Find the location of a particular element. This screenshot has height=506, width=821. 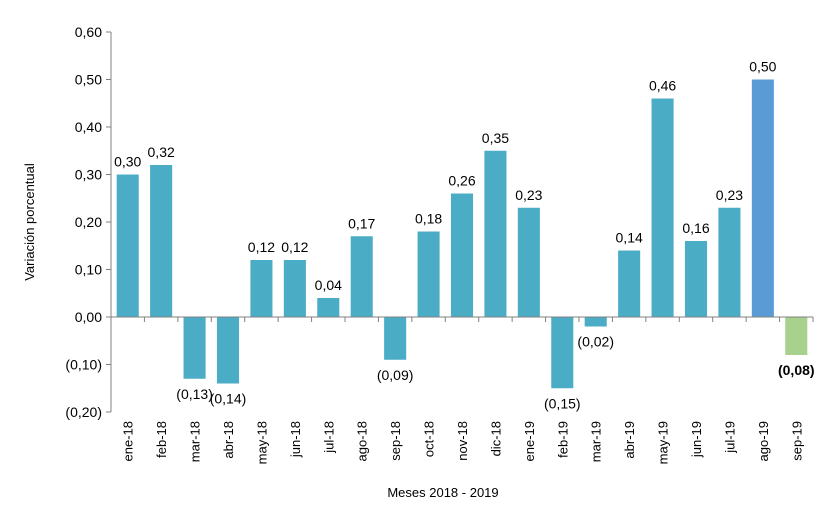

x-tick-label: may-18 is located at coordinates (261, 442).